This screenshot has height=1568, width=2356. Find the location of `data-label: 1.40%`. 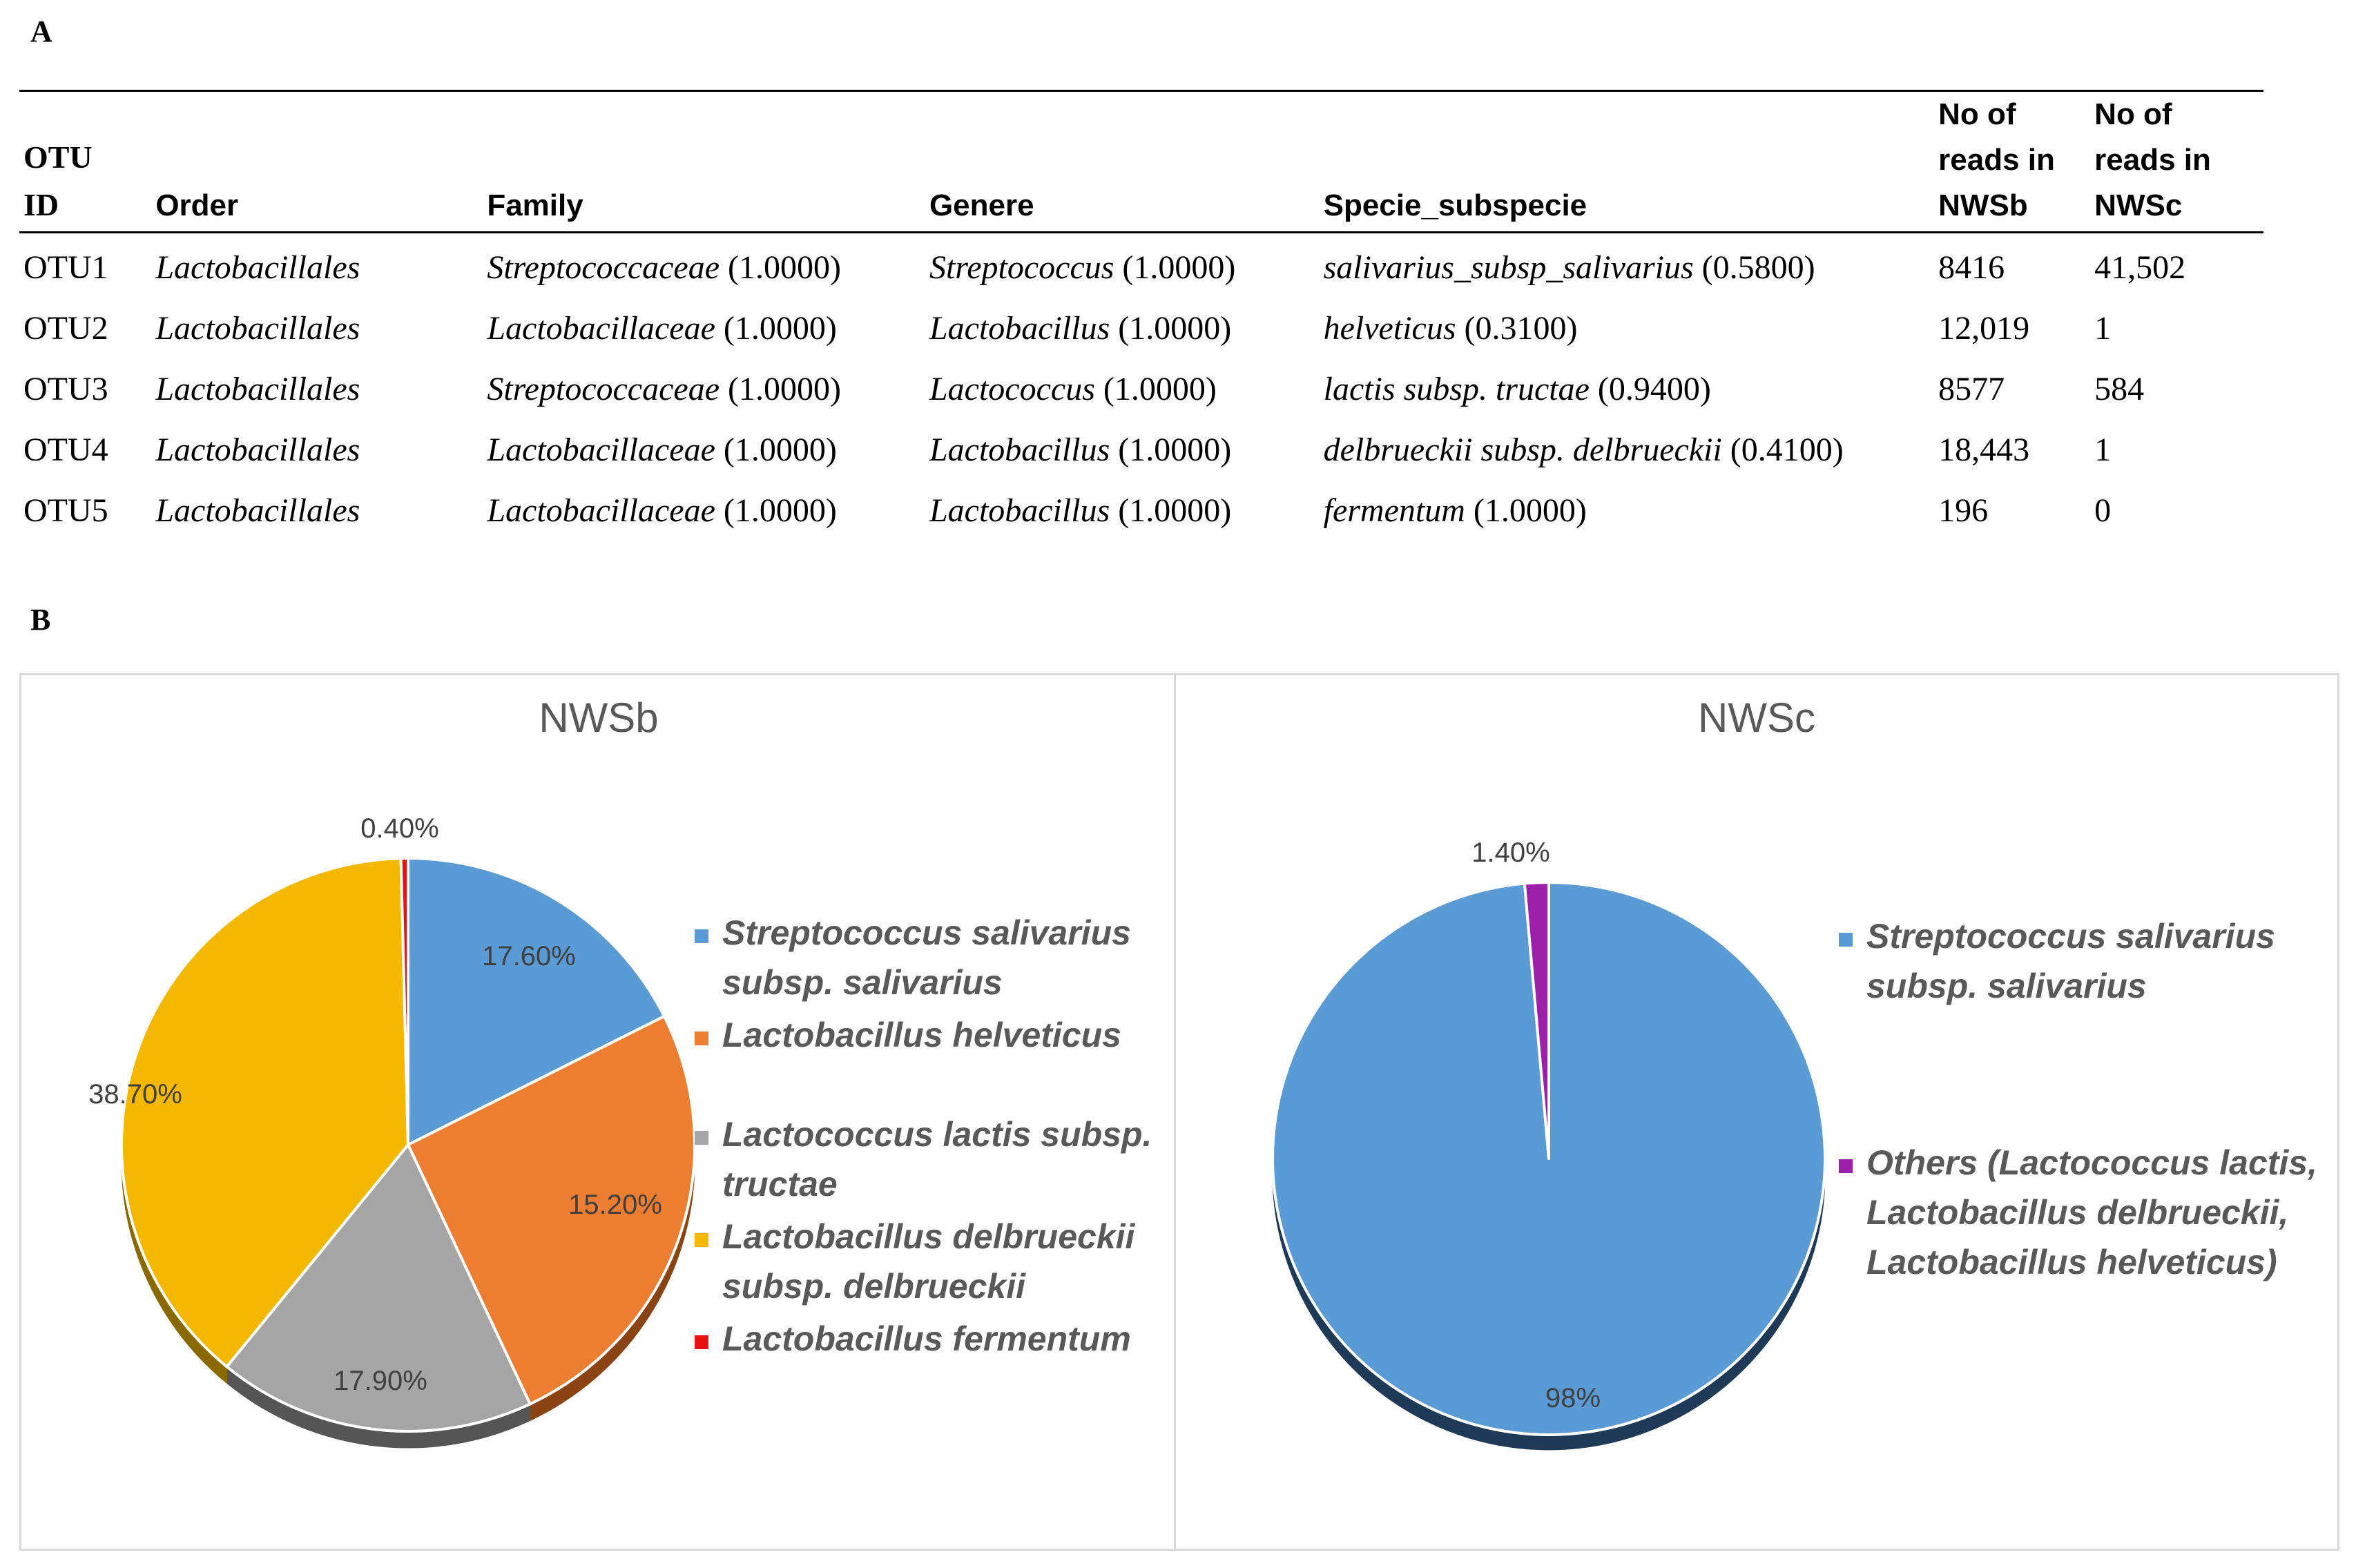

data-label: 1.40% is located at coordinates (1510, 853).